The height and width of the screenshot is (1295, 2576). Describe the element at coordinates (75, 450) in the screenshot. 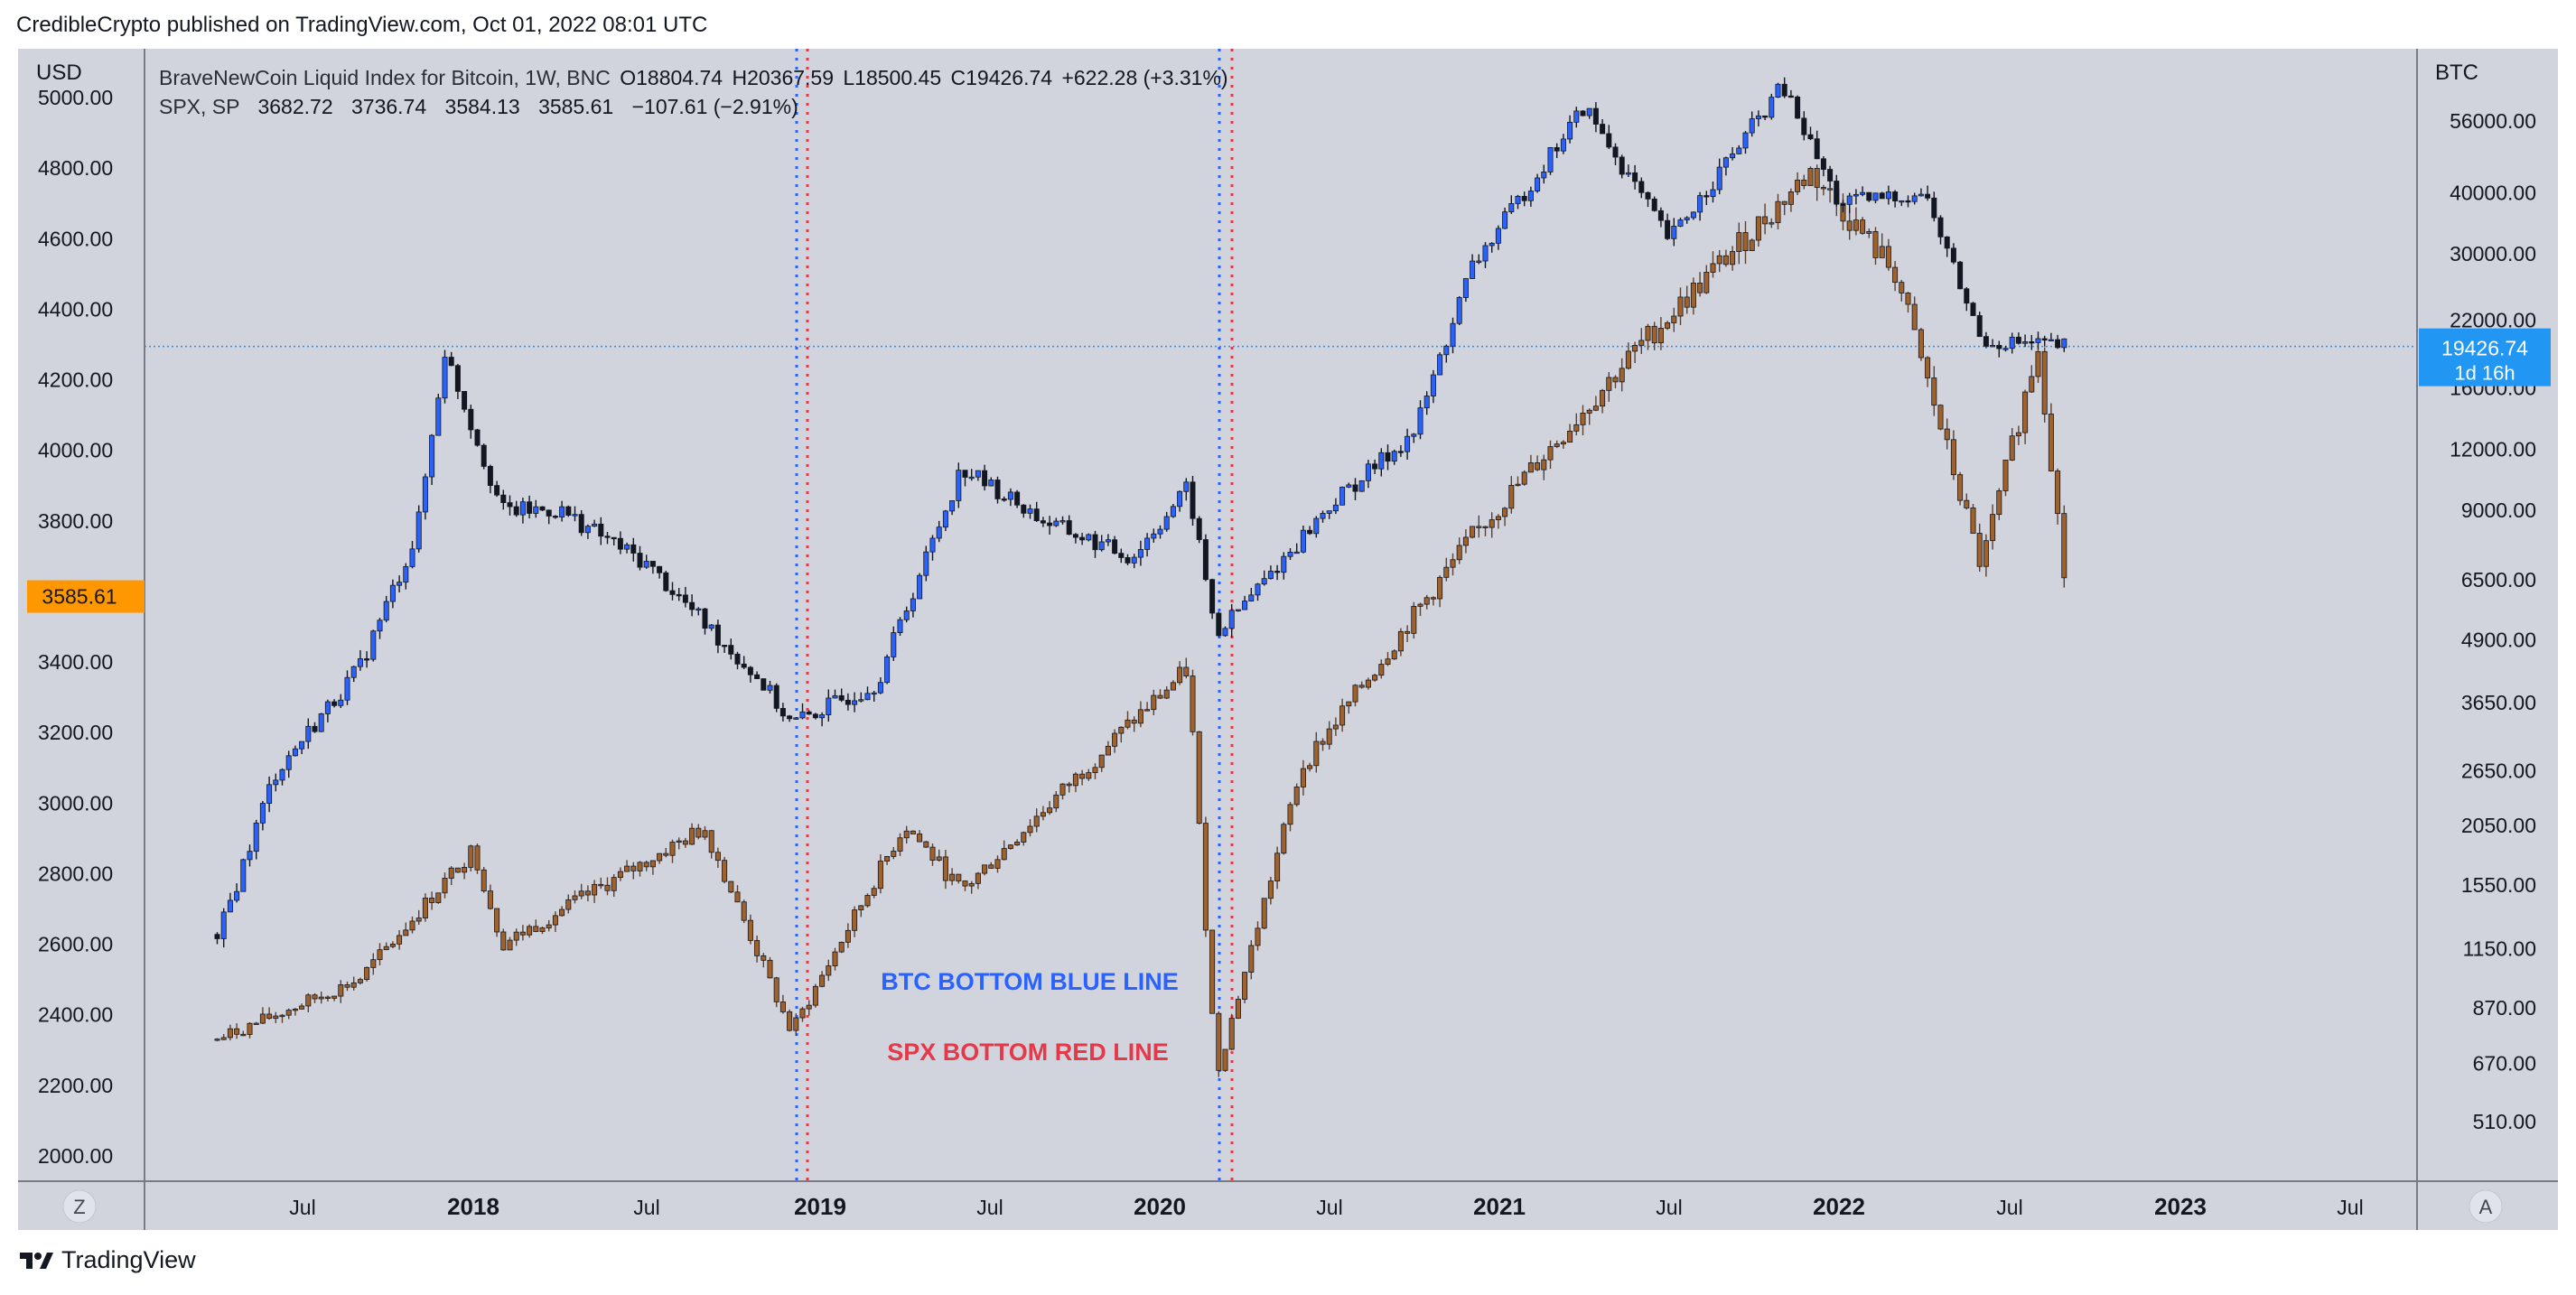

I see `left-axis-tick: 4000.00` at that location.